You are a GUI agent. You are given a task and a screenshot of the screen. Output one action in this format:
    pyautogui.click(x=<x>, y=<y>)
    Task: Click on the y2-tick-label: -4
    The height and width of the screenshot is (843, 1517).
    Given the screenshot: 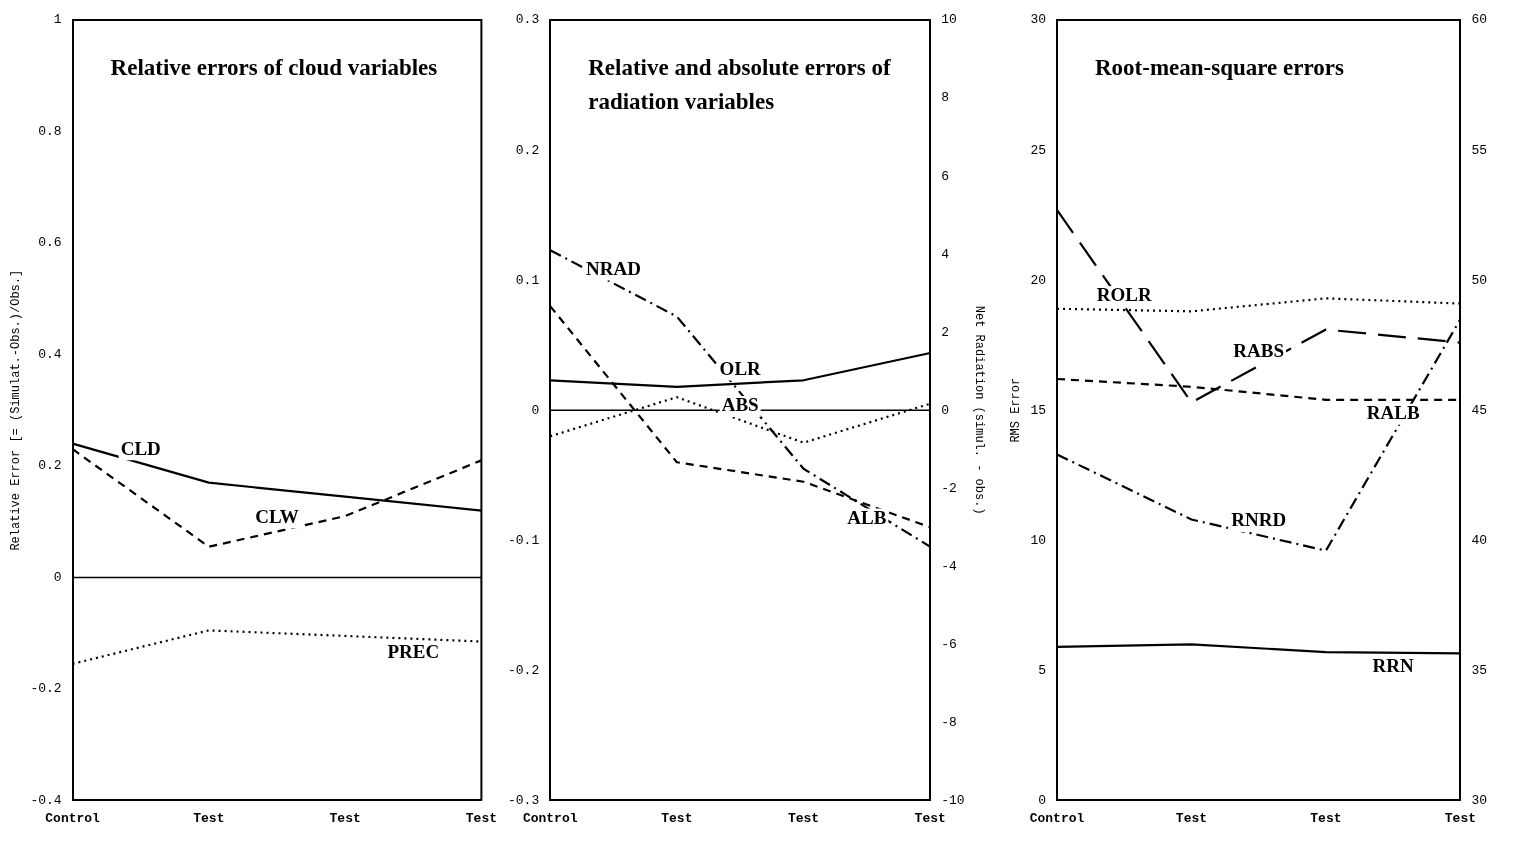 What is the action you would take?
    pyautogui.click(x=949, y=566)
    